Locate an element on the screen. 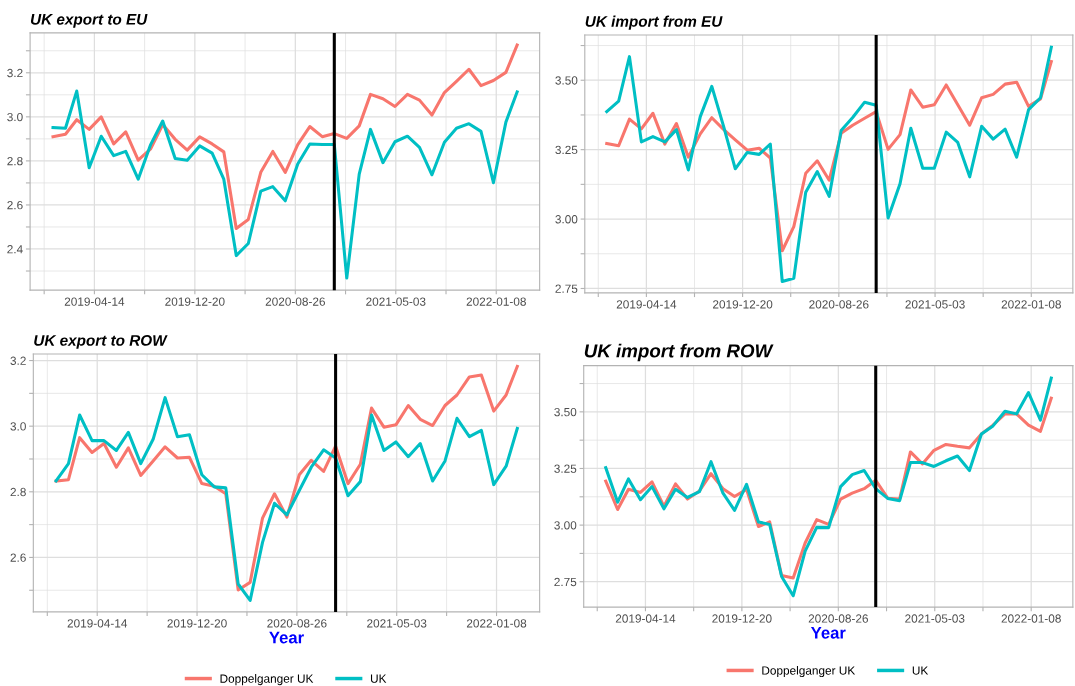 The height and width of the screenshot is (686, 1075). chart-title: UK import from ROW is located at coordinates (679, 352).